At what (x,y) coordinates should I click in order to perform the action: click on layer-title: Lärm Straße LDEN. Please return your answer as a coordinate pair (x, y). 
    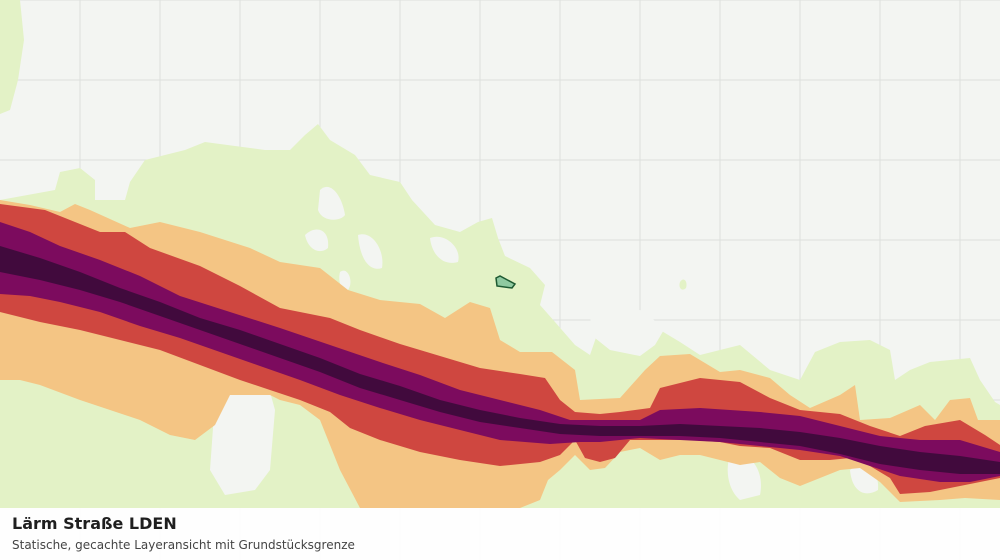
    Looking at the image, I should click on (94, 523).